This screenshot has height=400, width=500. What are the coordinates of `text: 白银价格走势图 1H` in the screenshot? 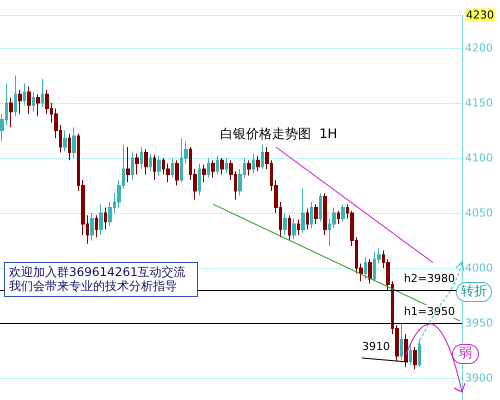 It's located at (279, 134).